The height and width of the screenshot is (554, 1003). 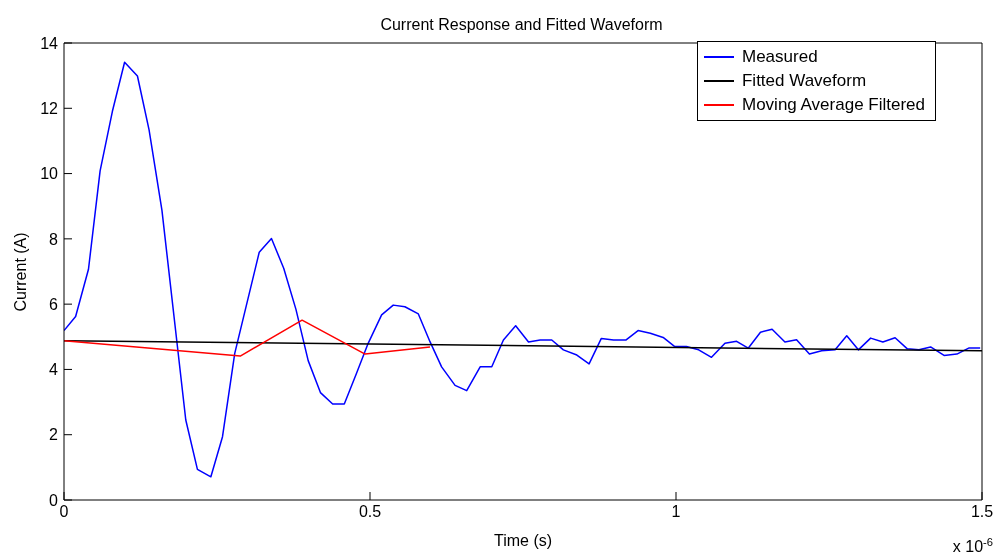 I want to click on x-tick-label: 1, so click(x=676, y=512).